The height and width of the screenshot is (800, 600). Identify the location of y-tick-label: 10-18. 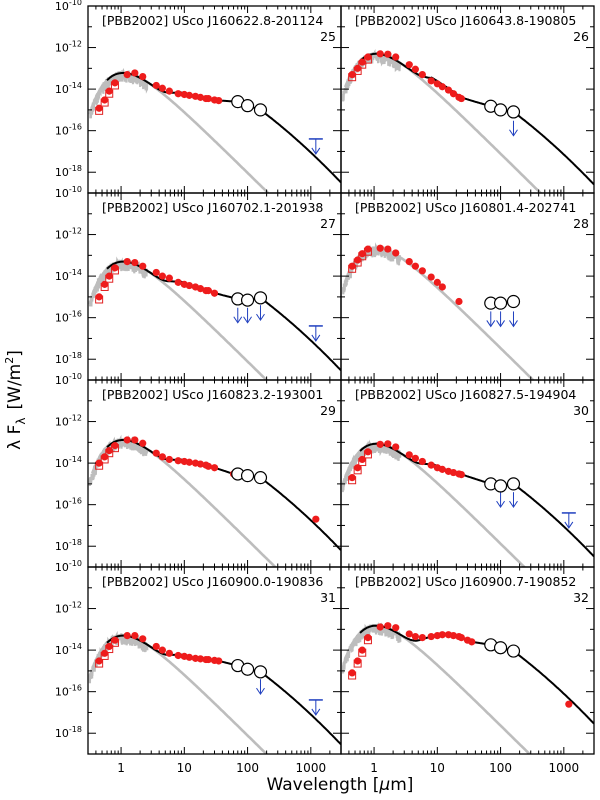
(68, 171).